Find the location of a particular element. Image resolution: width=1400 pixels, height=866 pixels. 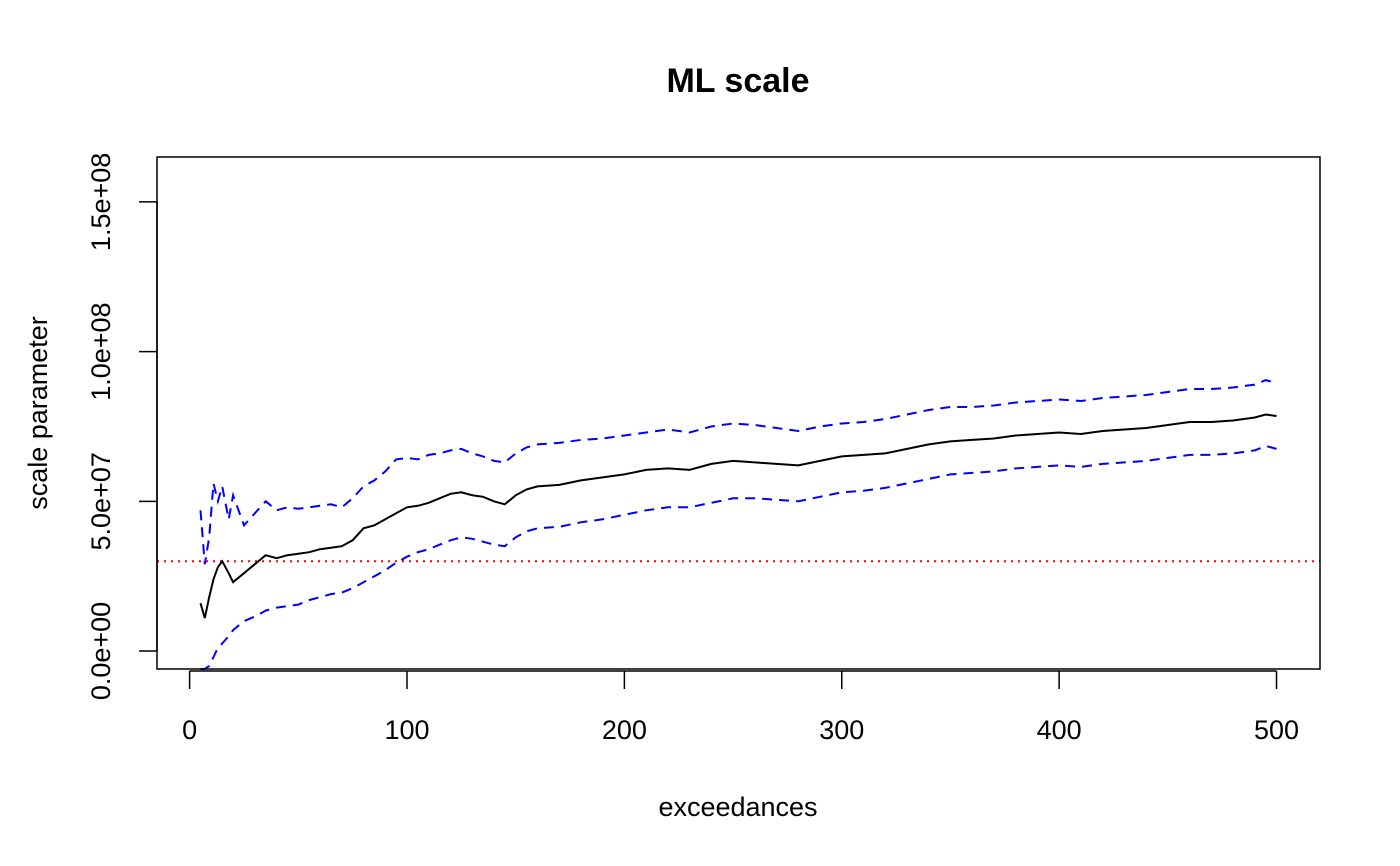

y-axis-label: scale parameter is located at coordinates (38, 413).